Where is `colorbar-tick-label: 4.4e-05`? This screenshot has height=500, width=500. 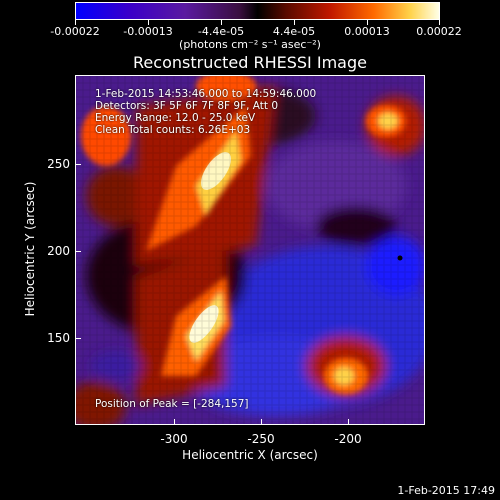
colorbar-tick-label: 4.4e-05 is located at coordinates (294, 31).